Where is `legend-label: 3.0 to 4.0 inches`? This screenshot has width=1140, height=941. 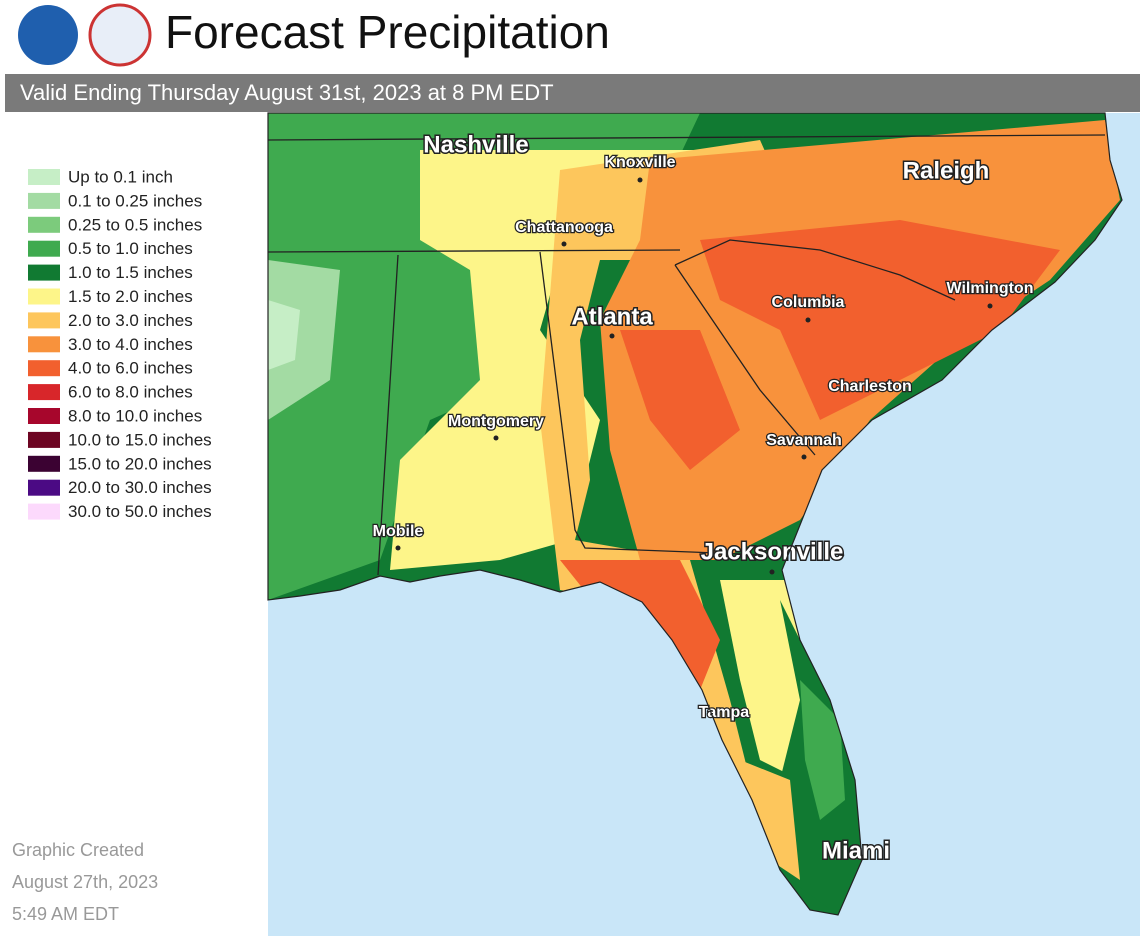
legend-label: 3.0 to 4.0 inches is located at coordinates (130, 344).